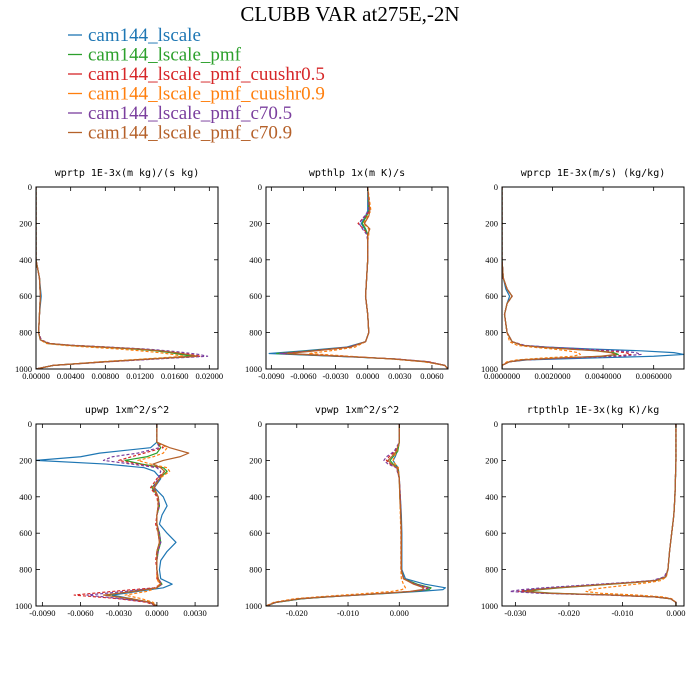  I want to click on panel-title: wpthlp 1x(m K)/s, so click(357, 173).